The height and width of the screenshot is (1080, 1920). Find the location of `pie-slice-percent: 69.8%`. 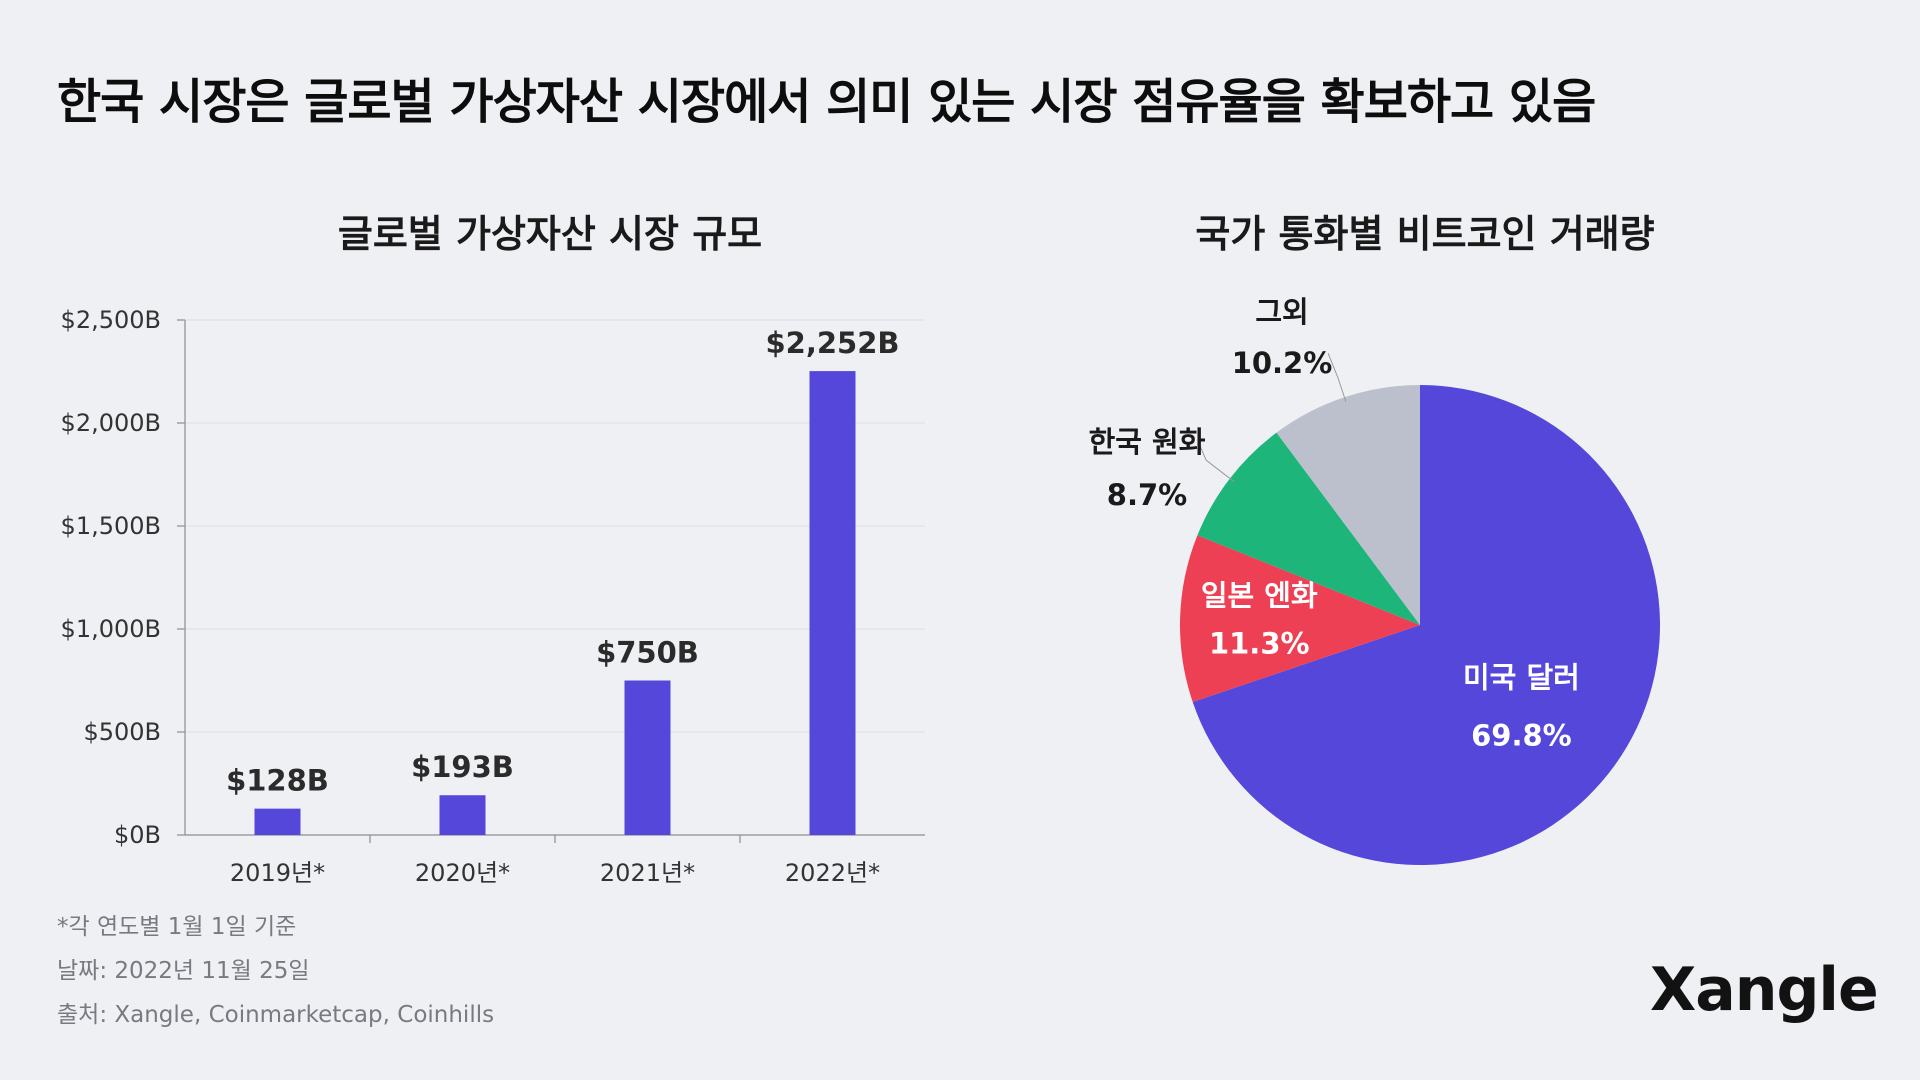

pie-slice-percent: 69.8% is located at coordinates (1521, 736).